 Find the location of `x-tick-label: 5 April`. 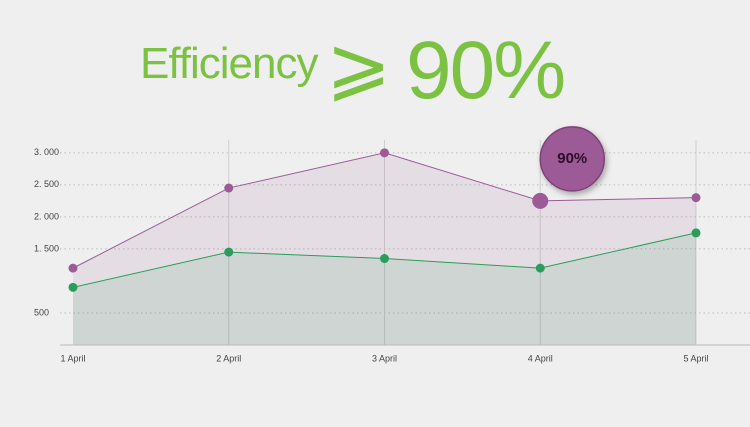

x-tick-label: 5 April is located at coordinates (695, 358).